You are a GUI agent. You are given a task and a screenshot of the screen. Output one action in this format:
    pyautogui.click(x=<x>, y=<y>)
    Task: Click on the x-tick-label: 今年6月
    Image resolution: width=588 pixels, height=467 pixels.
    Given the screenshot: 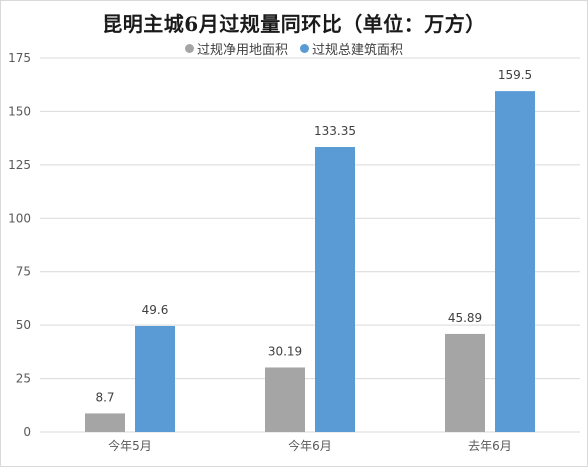 What is the action you would take?
    pyautogui.click(x=310, y=445)
    